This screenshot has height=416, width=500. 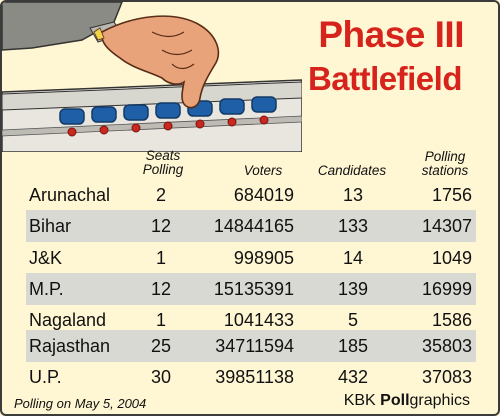 What do you see at coordinates (362, 400) in the screenshot?
I see `credit-prefix: KBK` at bounding box center [362, 400].